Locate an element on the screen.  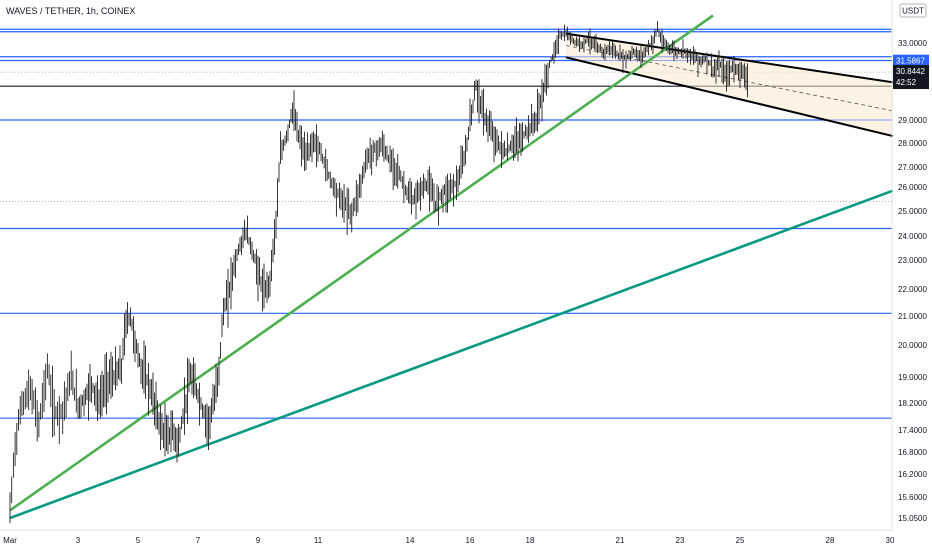
price-tick-label: 15.6000 is located at coordinates (912, 497).